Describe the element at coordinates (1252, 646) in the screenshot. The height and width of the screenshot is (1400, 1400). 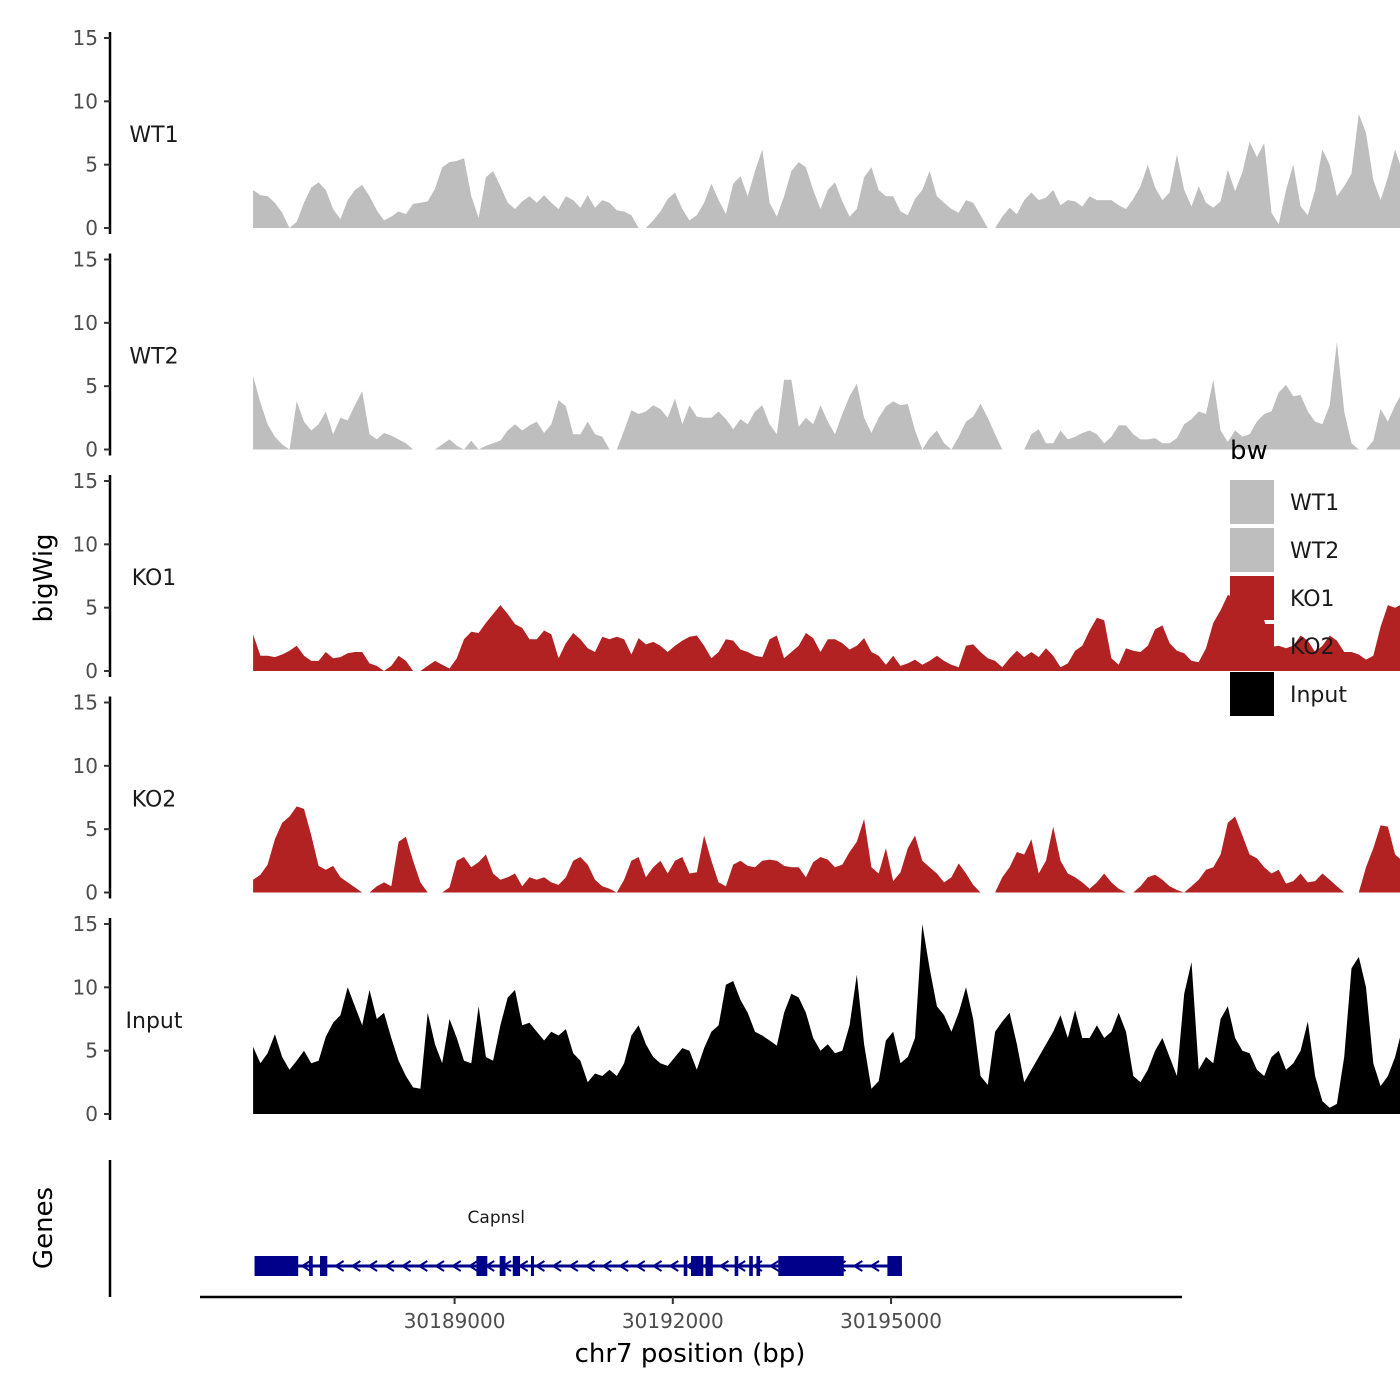
I see `legend-swatch-ko2` at that location.